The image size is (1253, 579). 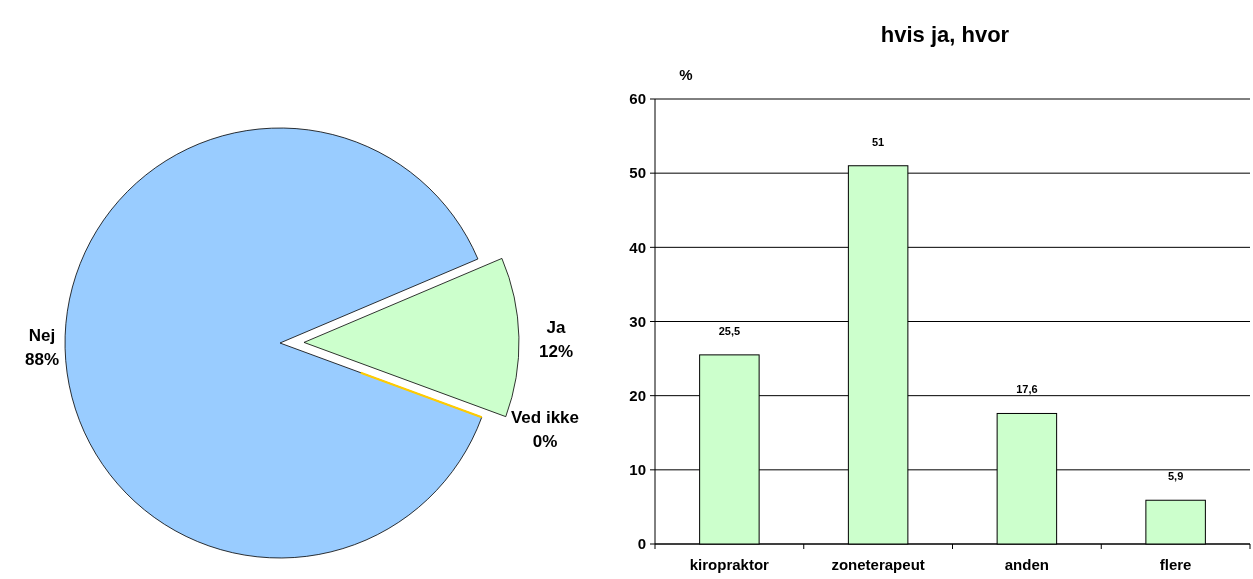 What do you see at coordinates (641, 544) in the screenshot?
I see `y-tick-label: 0` at bounding box center [641, 544].